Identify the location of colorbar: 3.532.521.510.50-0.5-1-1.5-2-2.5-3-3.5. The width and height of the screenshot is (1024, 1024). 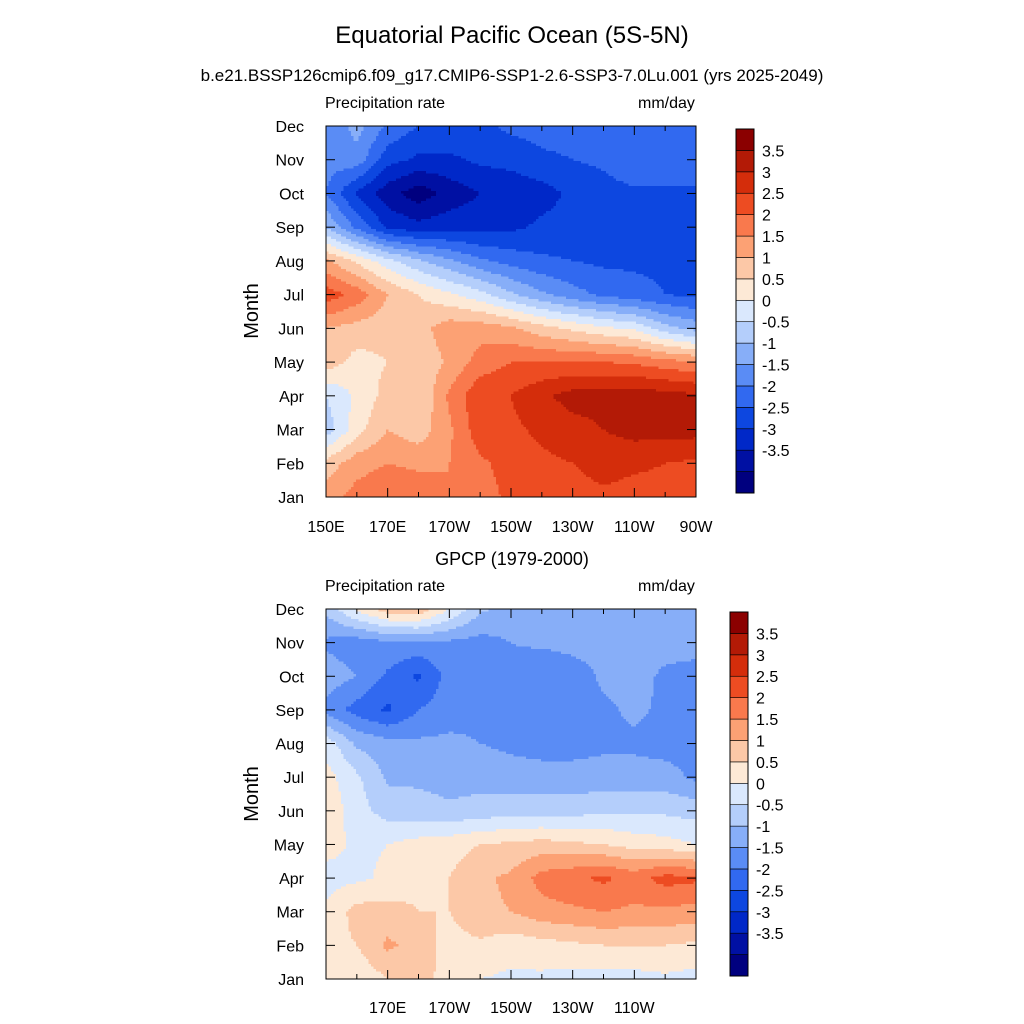
(763, 311).